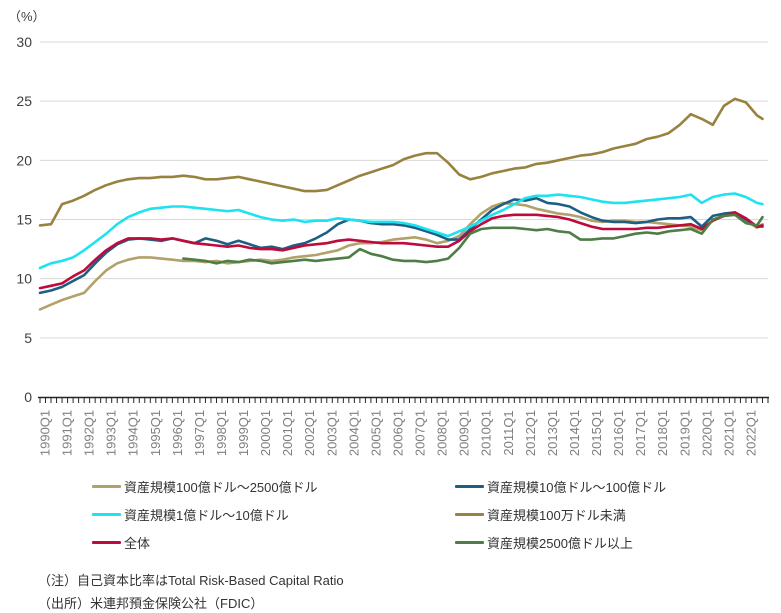 The height and width of the screenshot is (613, 781). What do you see at coordinates (265, 433) in the screenshot?
I see `x-tick-label: 2000Q1` at bounding box center [265, 433].